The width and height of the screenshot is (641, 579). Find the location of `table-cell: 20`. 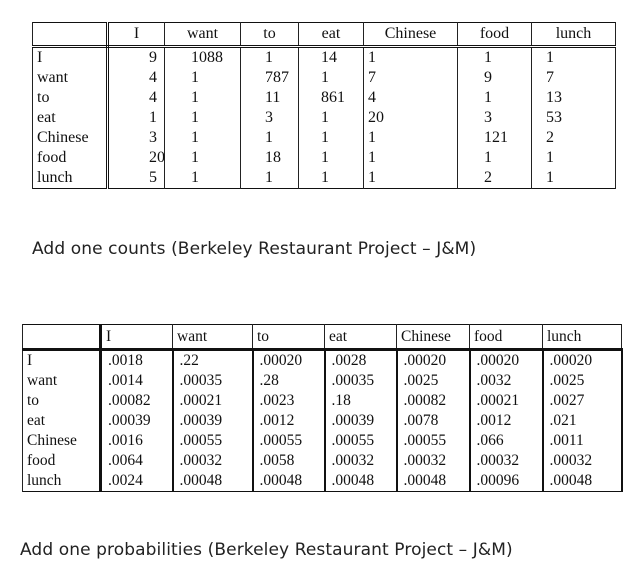

table-cell: 20 is located at coordinates (410, 118).